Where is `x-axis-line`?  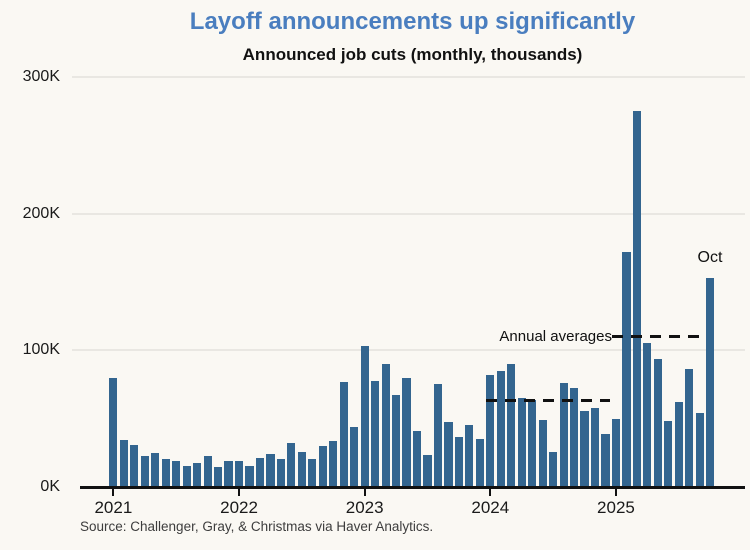 x-axis-line is located at coordinates (412, 487).